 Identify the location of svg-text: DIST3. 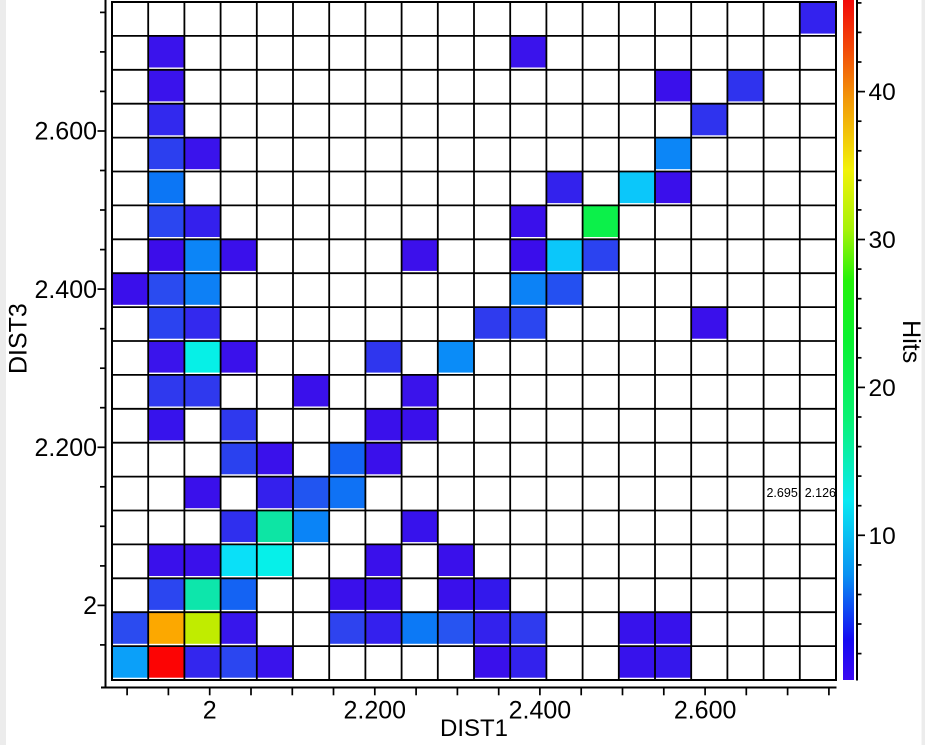
(19, 338).